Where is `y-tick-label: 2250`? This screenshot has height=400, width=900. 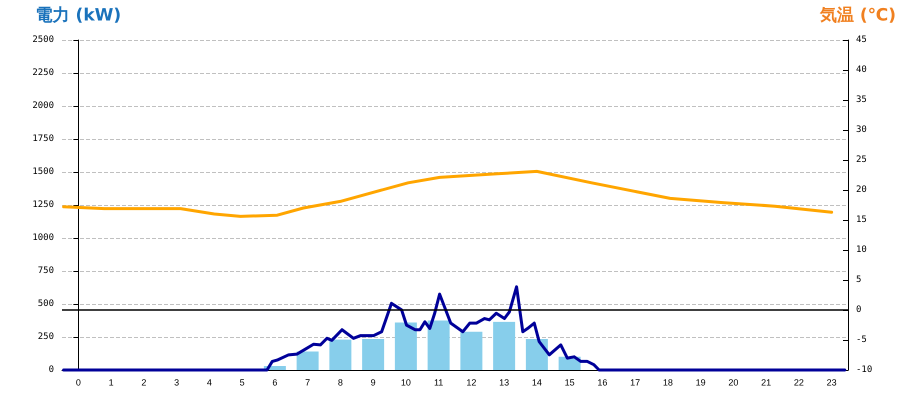
y-tick-label: 2250 is located at coordinates (43, 73).